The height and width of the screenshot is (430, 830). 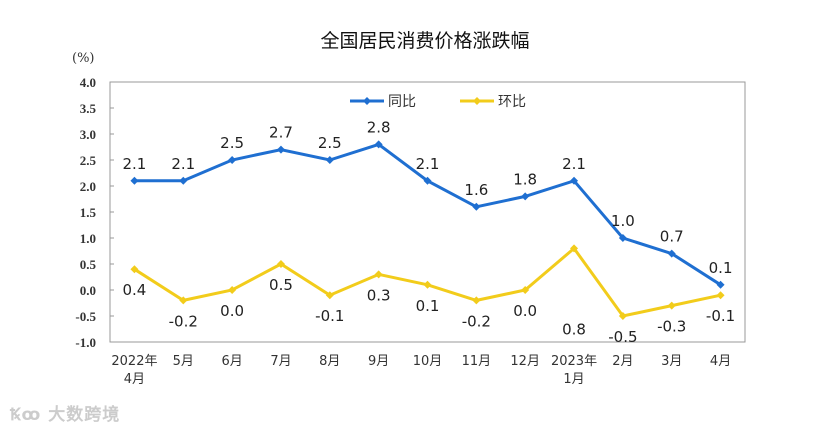 I want to click on data-label: 0.4, so click(x=134, y=290).